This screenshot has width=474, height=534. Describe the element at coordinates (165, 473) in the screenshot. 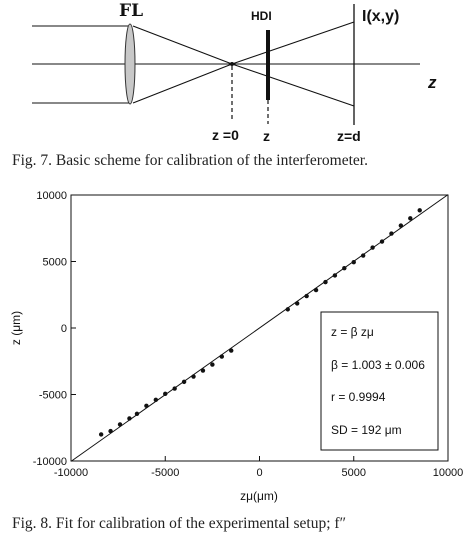

I see `x-tick-label: -5000` at that location.